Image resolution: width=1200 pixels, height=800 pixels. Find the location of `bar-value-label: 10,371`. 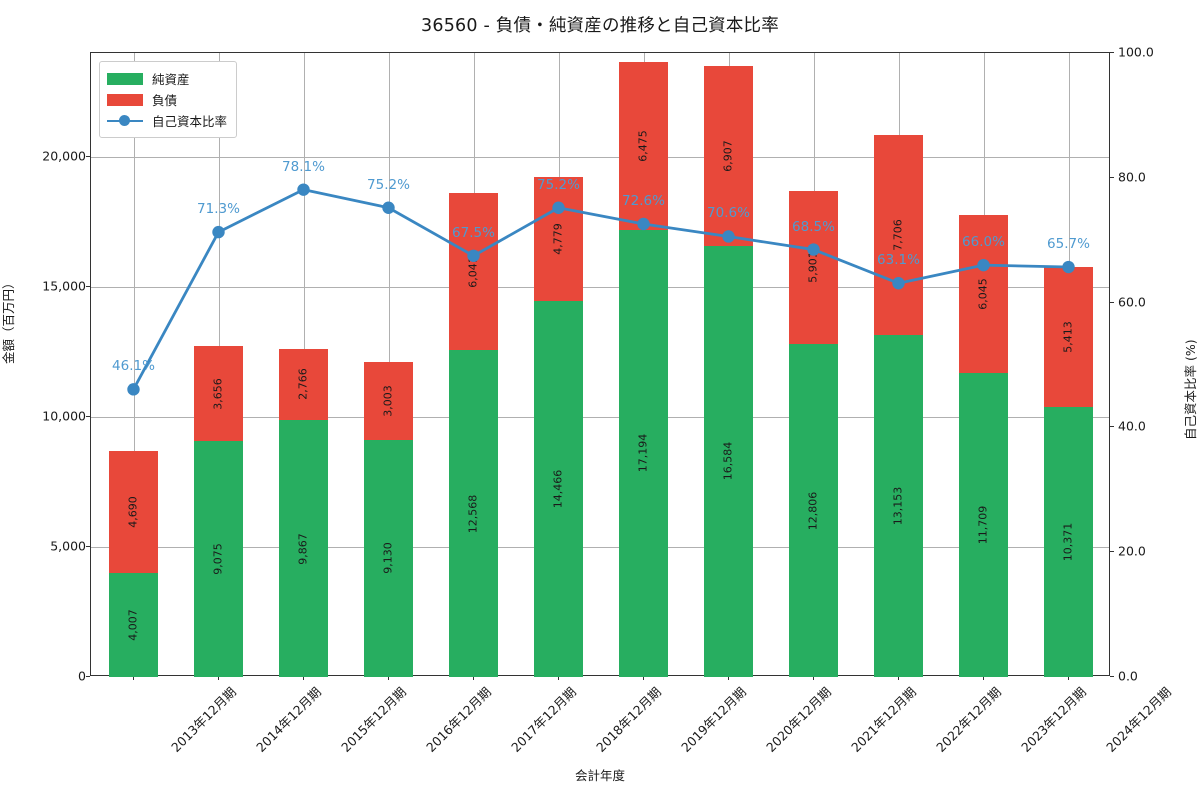

bar-value-label: 10,371 is located at coordinates (1068, 542).